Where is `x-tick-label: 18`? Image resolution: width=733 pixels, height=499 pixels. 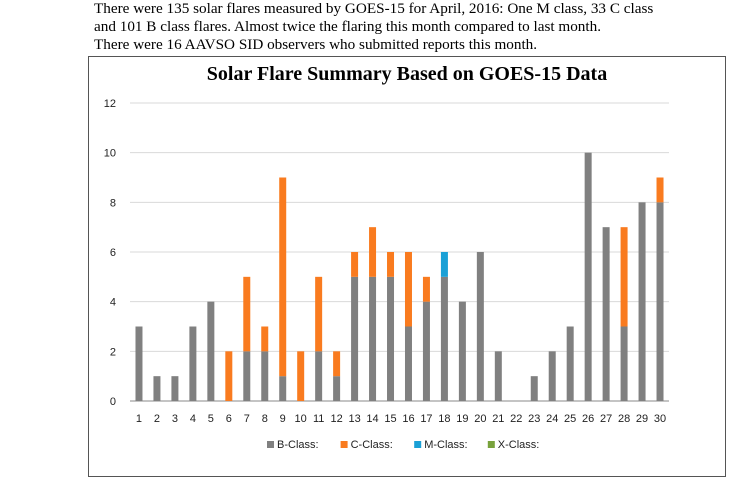 x-tick-label: 18 is located at coordinates (444, 419).